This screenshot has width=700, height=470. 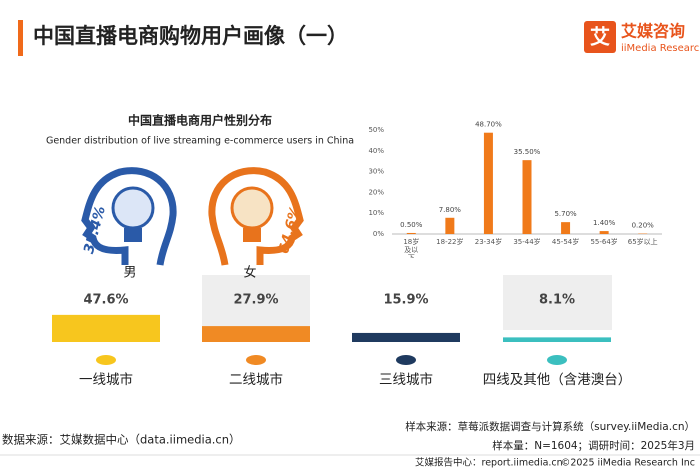 What do you see at coordinates (376, 192) in the screenshot?
I see `y-tick-label: 20%` at bounding box center [376, 192].